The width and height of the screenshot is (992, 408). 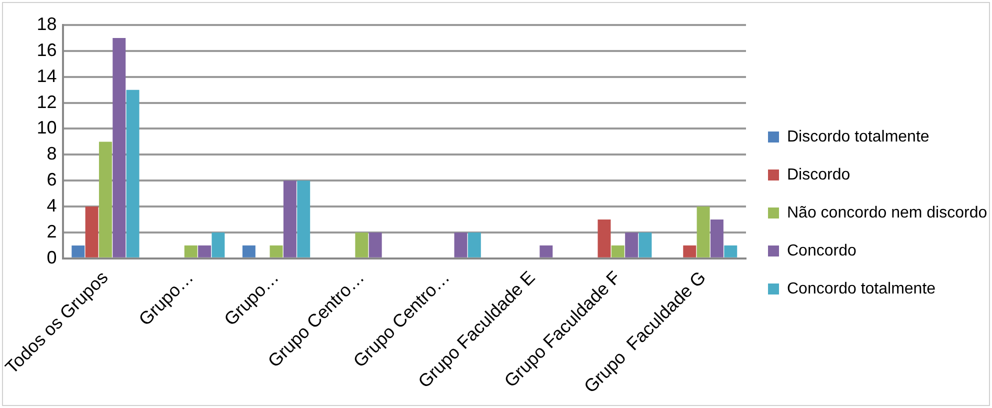 I want to click on y-tick-label: 0, so click(x=51, y=257).